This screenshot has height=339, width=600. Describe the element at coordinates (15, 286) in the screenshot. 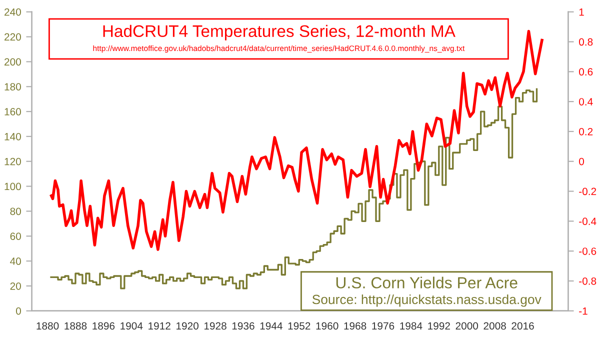

I see `y-tick-label: 20` at that location.